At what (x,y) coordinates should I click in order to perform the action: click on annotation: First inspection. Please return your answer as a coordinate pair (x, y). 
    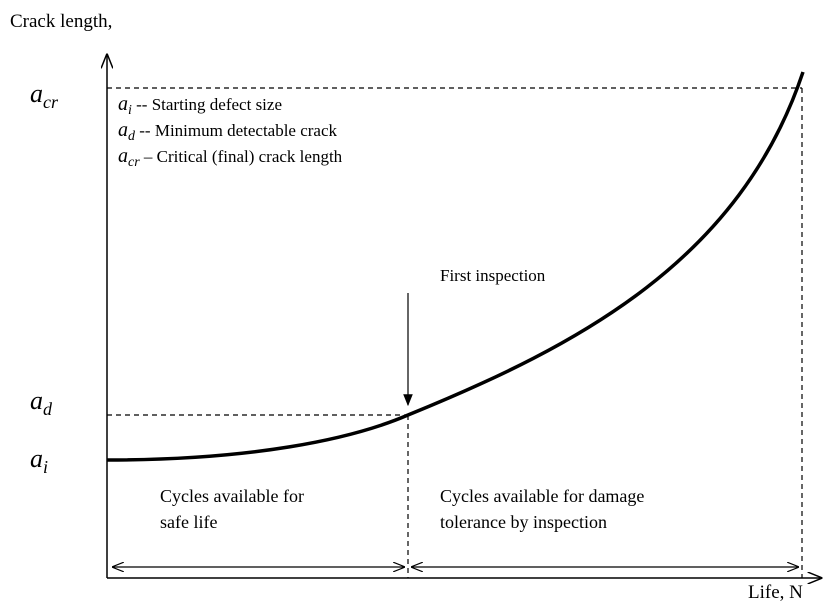
    Looking at the image, I should click on (493, 275).